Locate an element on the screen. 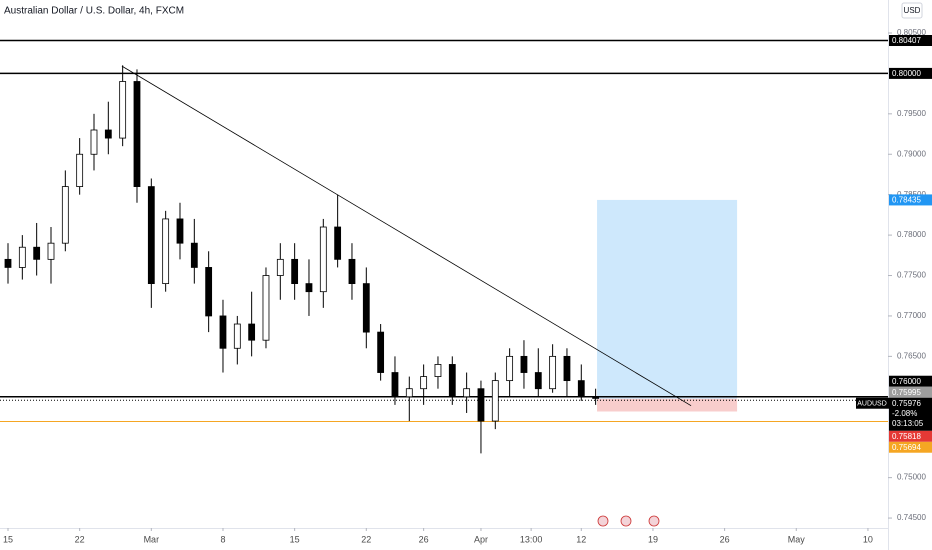 The height and width of the screenshot is (550, 932). y-tick-label: 0.79000 is located at coordinates (911, 153).